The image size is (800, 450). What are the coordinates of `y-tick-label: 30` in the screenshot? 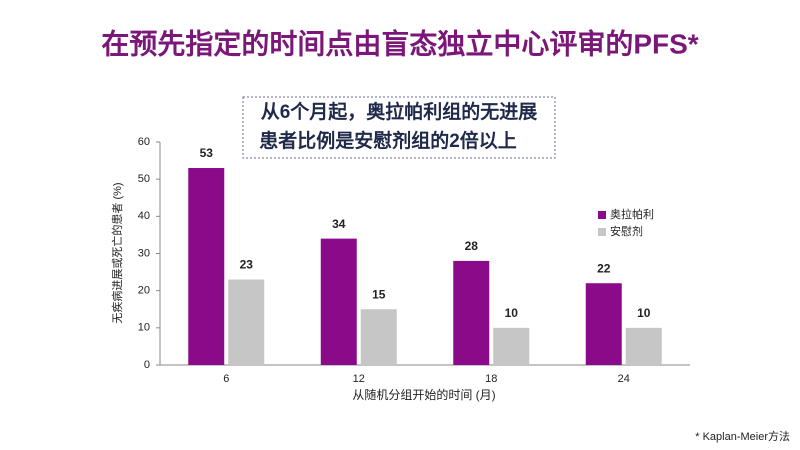 It's located at (144, 253).